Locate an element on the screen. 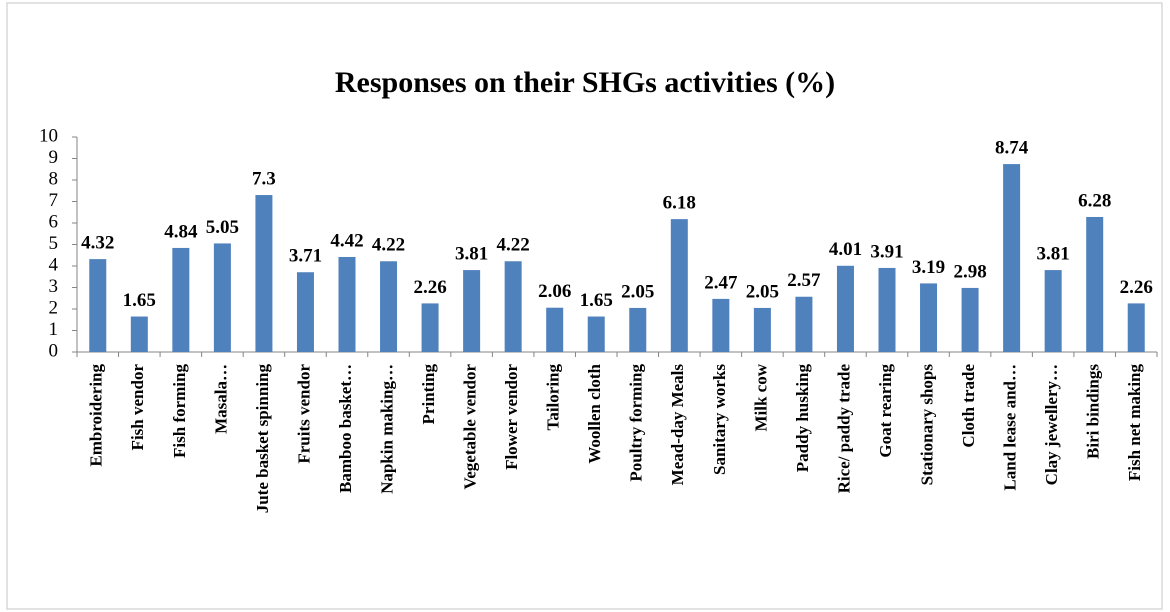 Image resolution: width=1170 pixels, height=612 pixels. x-tick-label: Jute basket spinning is located at coordinates (262, 439).